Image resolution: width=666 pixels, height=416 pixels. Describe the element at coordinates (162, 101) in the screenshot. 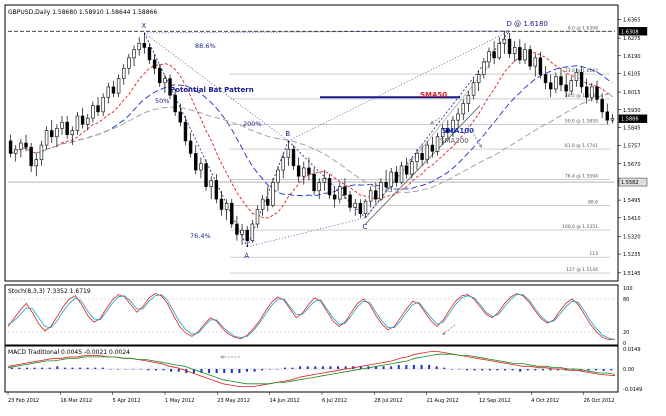

I see `ab-ratio-label: 50%` at that location.